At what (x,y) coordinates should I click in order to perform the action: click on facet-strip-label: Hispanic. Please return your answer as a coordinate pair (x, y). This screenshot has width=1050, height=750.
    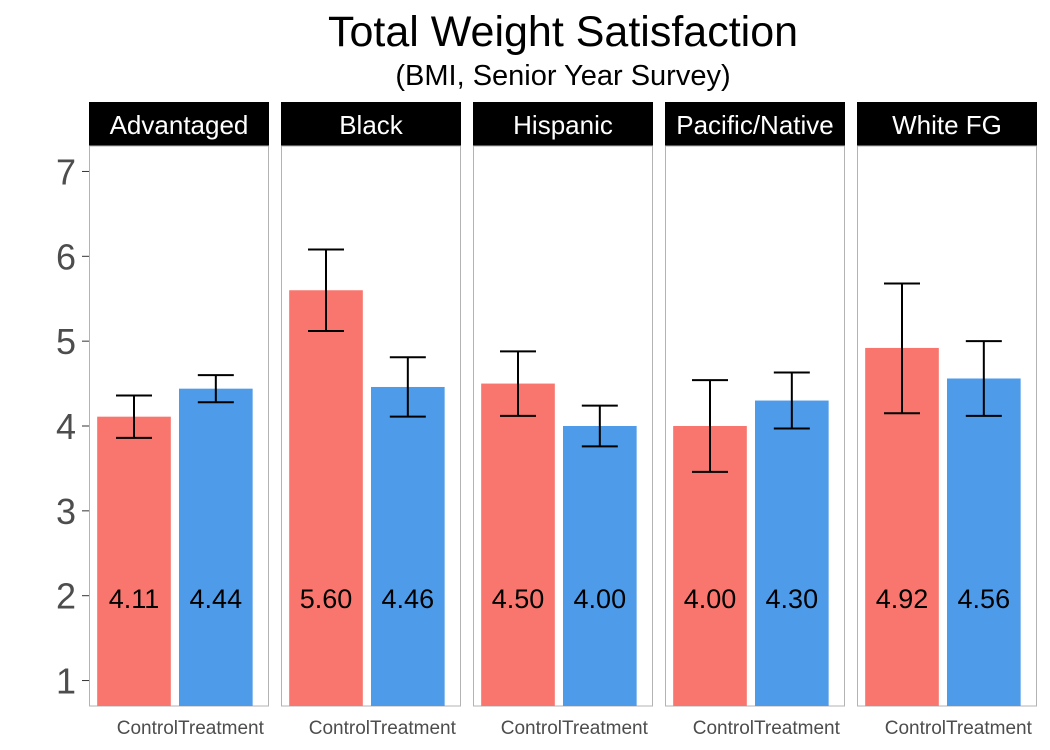
    Looking at the image, I should click on (563, 125).